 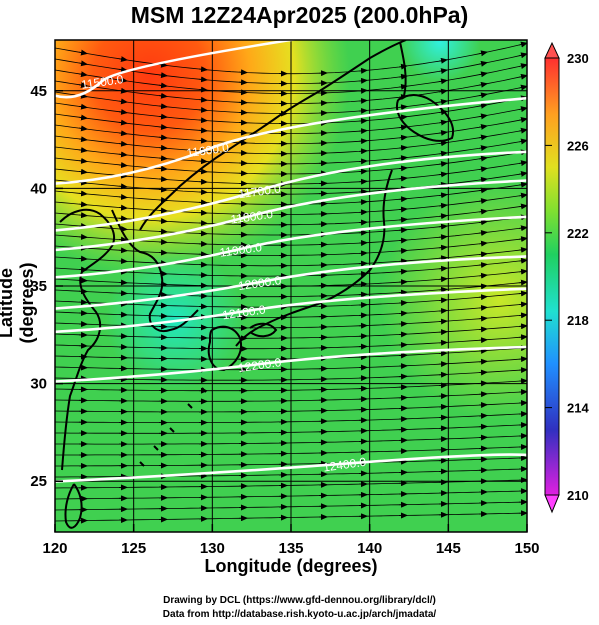 What do you see at coordinates (344, 465) in the screenshot?
I see `contour-label: 12400.0` at bounding box center [344, 465].